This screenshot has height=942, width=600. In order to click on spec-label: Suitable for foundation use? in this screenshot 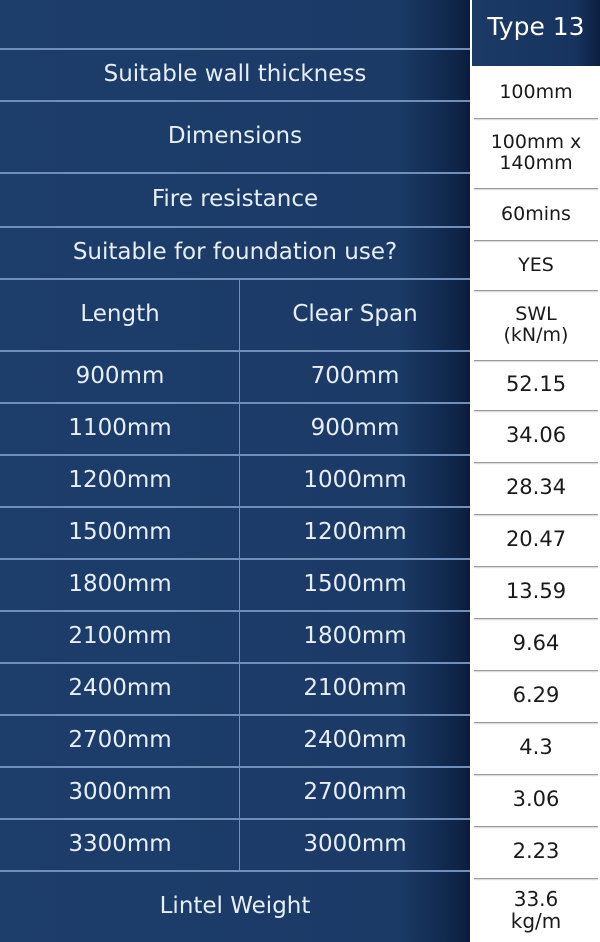, I will do `click(235, 252)`.